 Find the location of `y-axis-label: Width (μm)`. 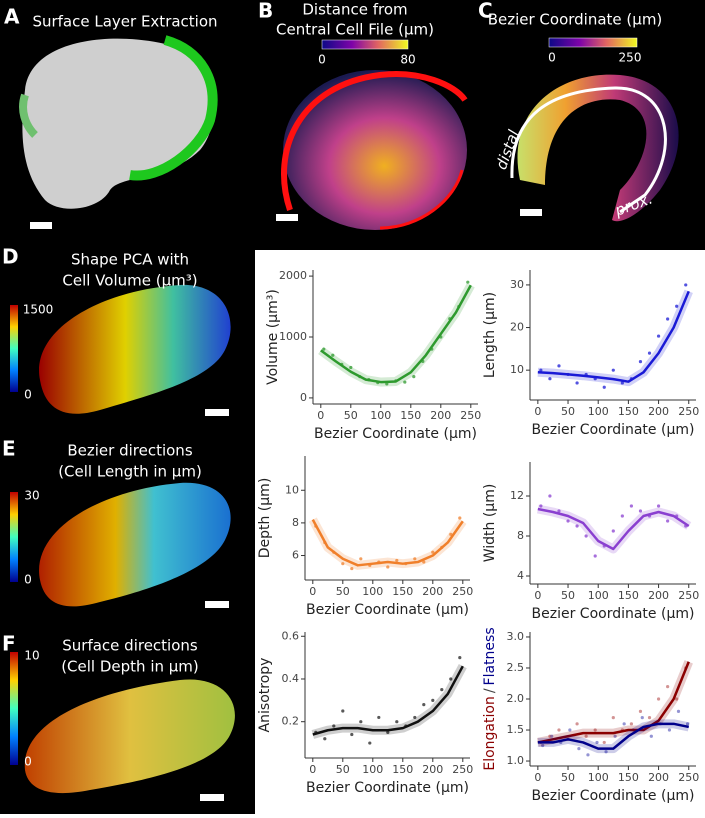

y-axis-label: Width (μm) is located at coordinates (490, 523).